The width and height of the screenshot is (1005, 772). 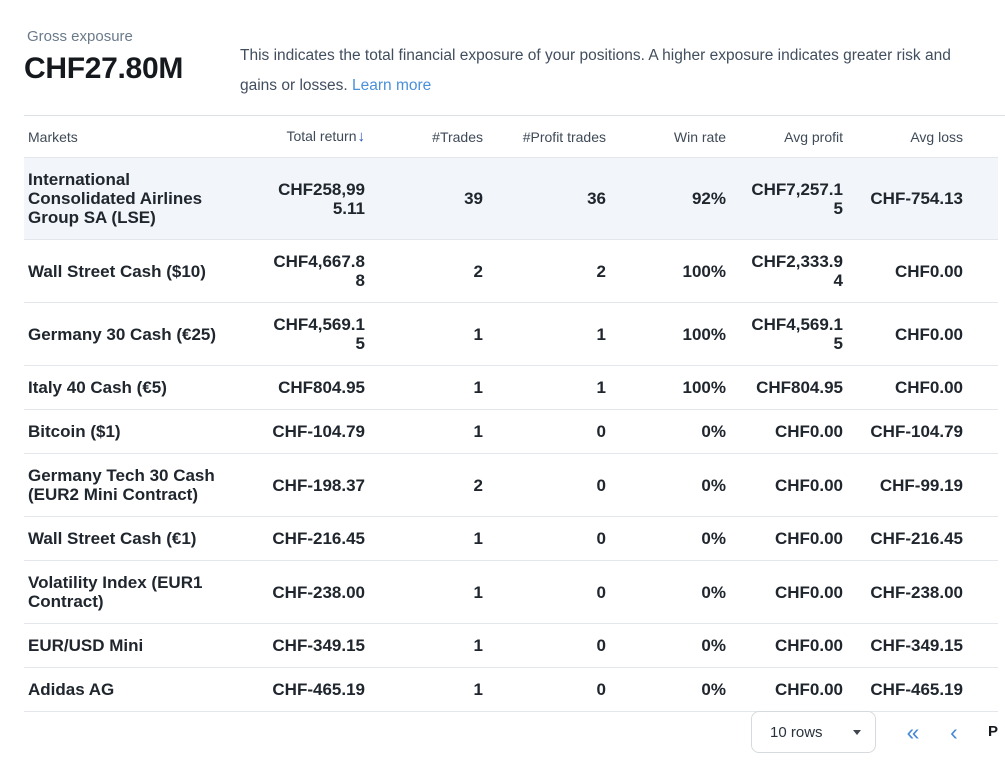 I want to click on market-name: Germany 30 Cash (€25), so click(x=139, y=334).